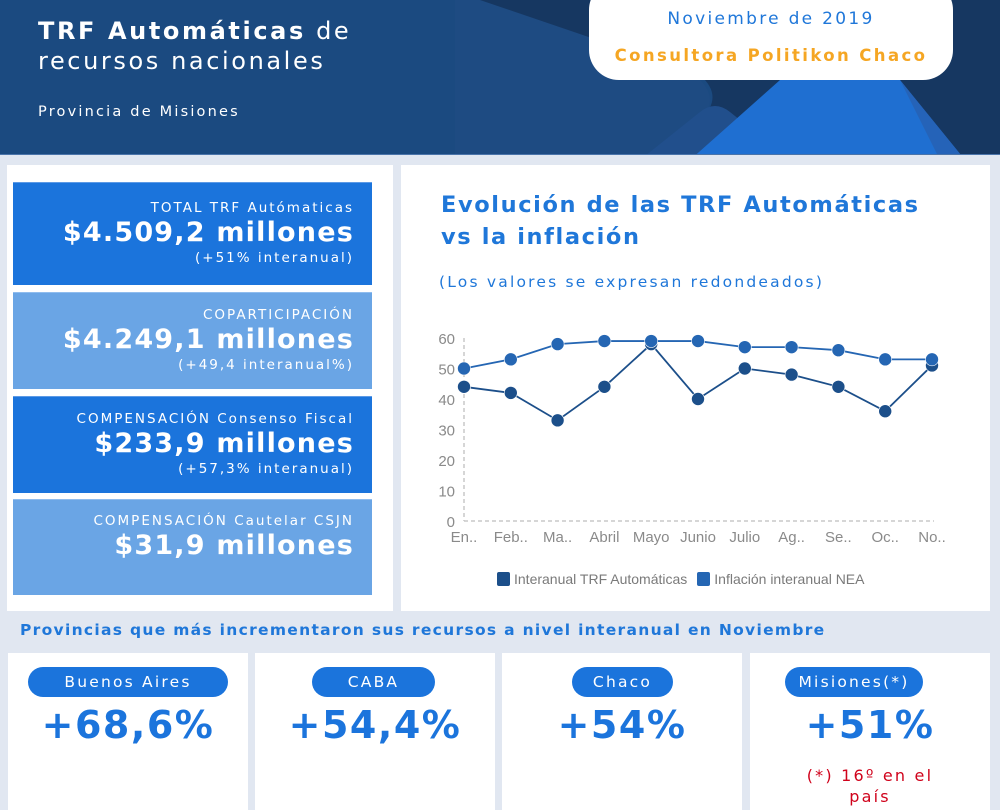  I want to click on chart-subtitle: (Los valores se expresan redondeados), so click(632, 282).